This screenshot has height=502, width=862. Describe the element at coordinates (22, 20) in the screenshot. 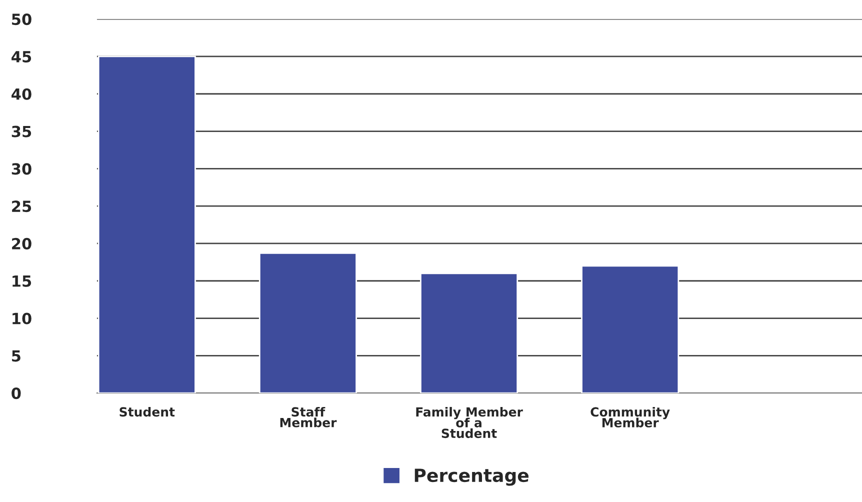

I see `y-tick-label: 50` at that location.